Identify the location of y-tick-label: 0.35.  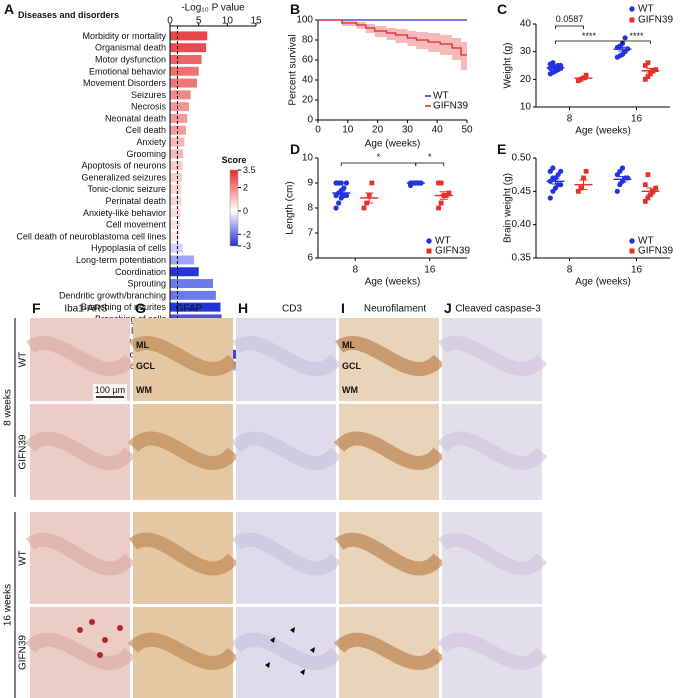
(522, 258).